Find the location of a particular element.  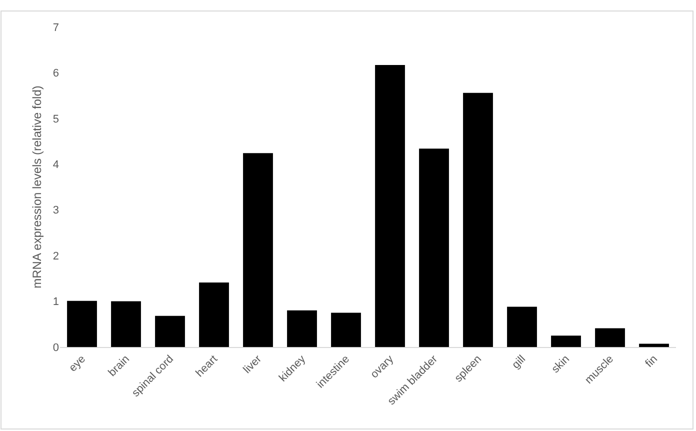

y-tick-label: 3 is located at coordinates (55, 210).